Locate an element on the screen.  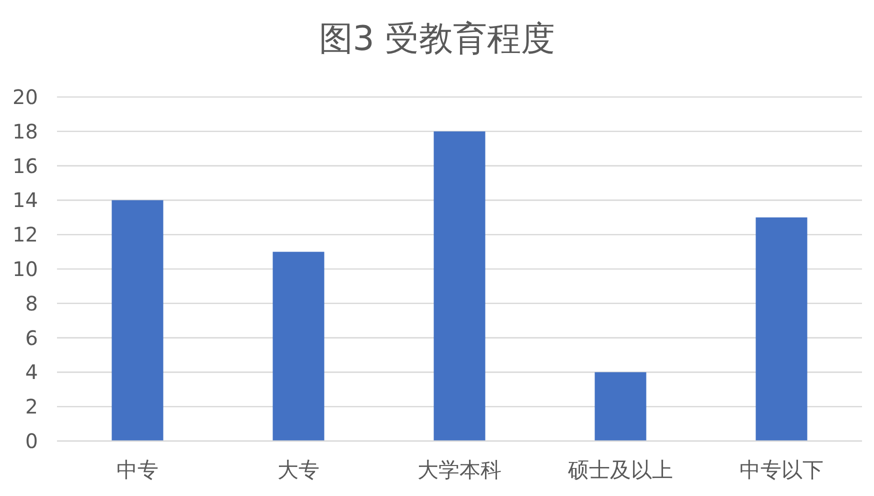
y-tick-label: 2 is located at coordinates (31, 406).